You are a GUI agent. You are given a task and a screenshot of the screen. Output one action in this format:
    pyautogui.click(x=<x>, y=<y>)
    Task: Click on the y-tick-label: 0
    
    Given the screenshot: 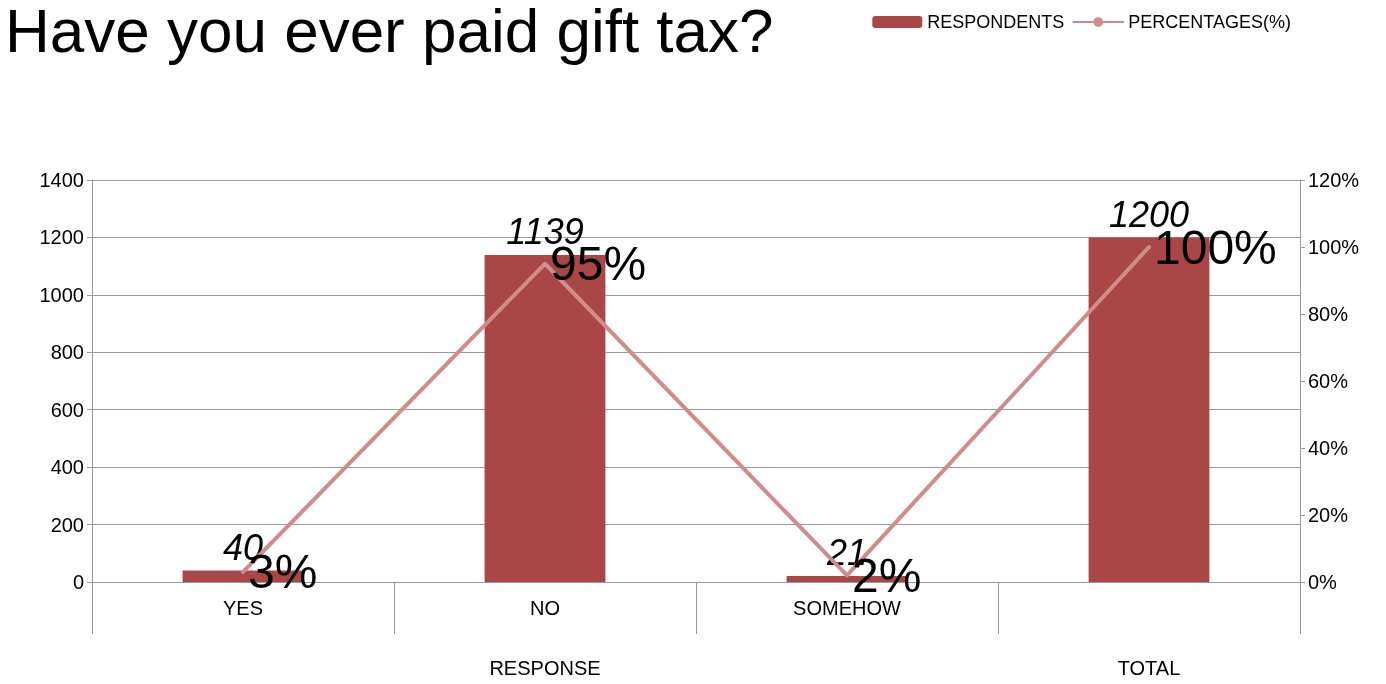 What is the action you would take?
    pyautogui.click(x=78, y=582)
    